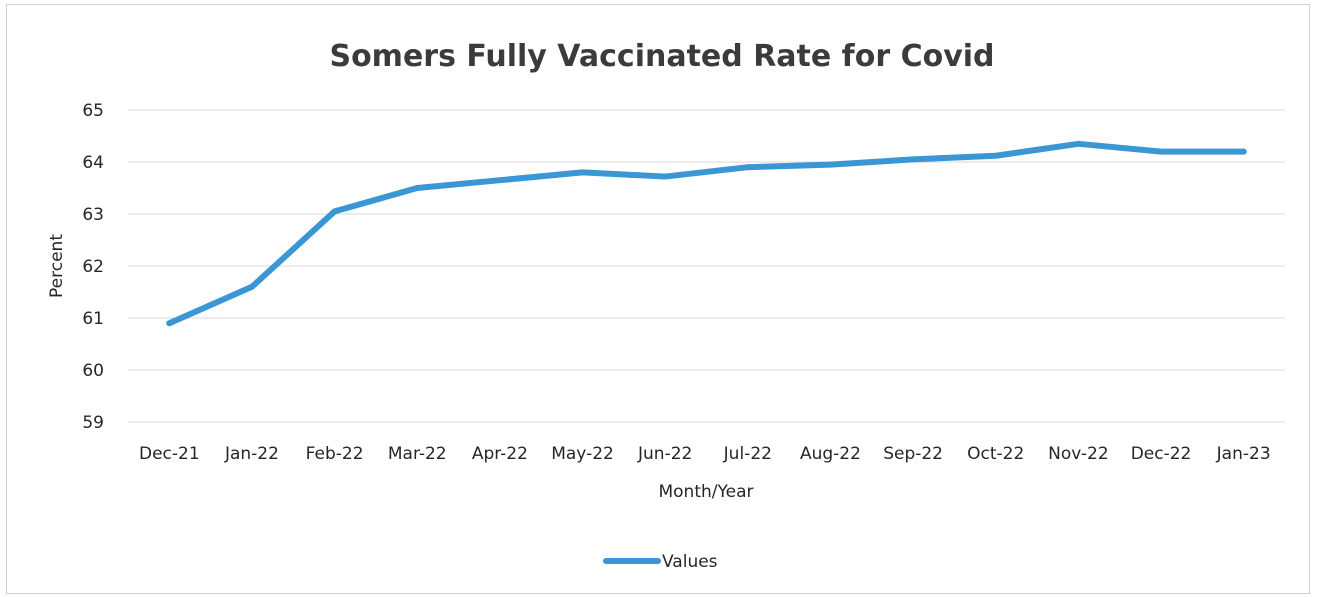 The image size is (1318, 597). What do you see at coordinates (93, 371) in the screenshot?
I see `y-tick-label: 60` at bounding box center [93, 371].